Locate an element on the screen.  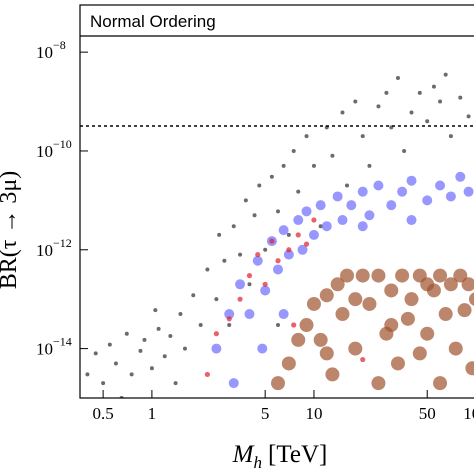
x-axis-label: Mh [TeV] is located at coordinates (280, 456).